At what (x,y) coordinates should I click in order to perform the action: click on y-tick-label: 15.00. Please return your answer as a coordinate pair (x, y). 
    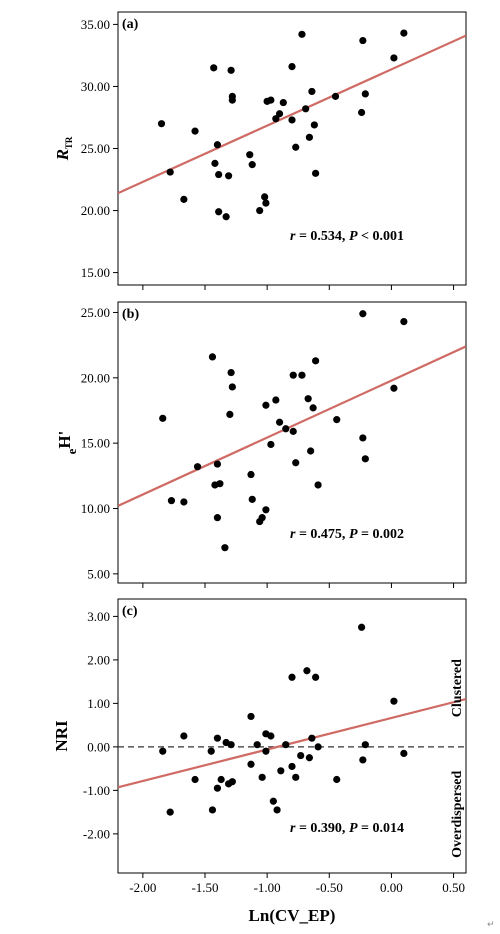
    Looking at the image, I should click on (95, 272).